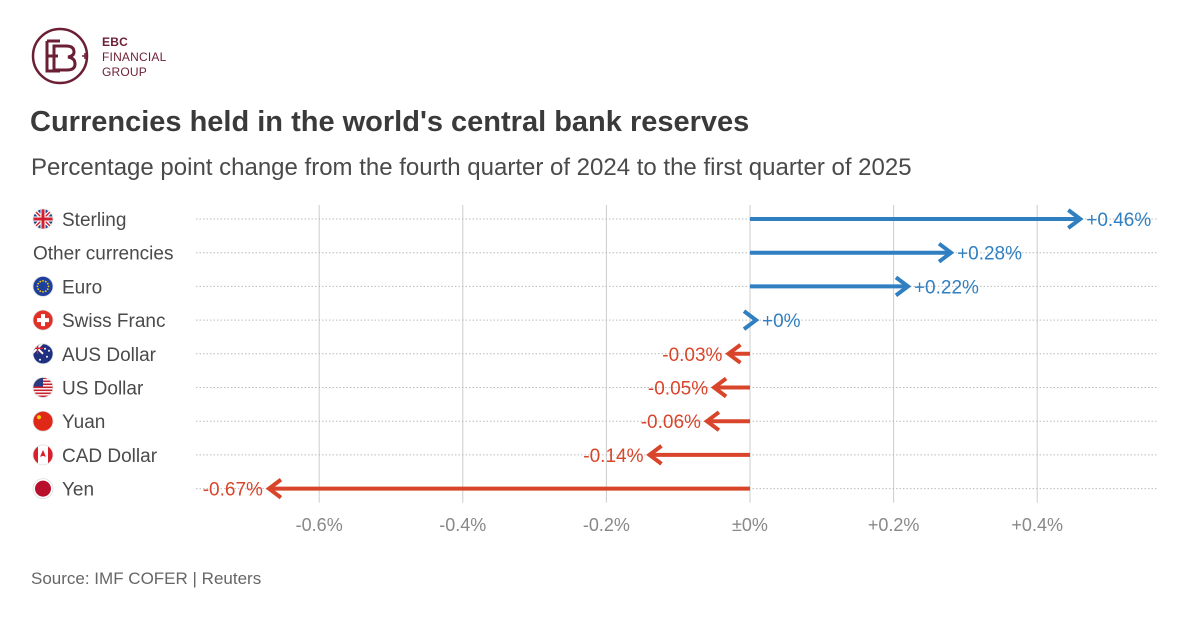  I want to click on category-label: US Dollar, so click(103, 389).